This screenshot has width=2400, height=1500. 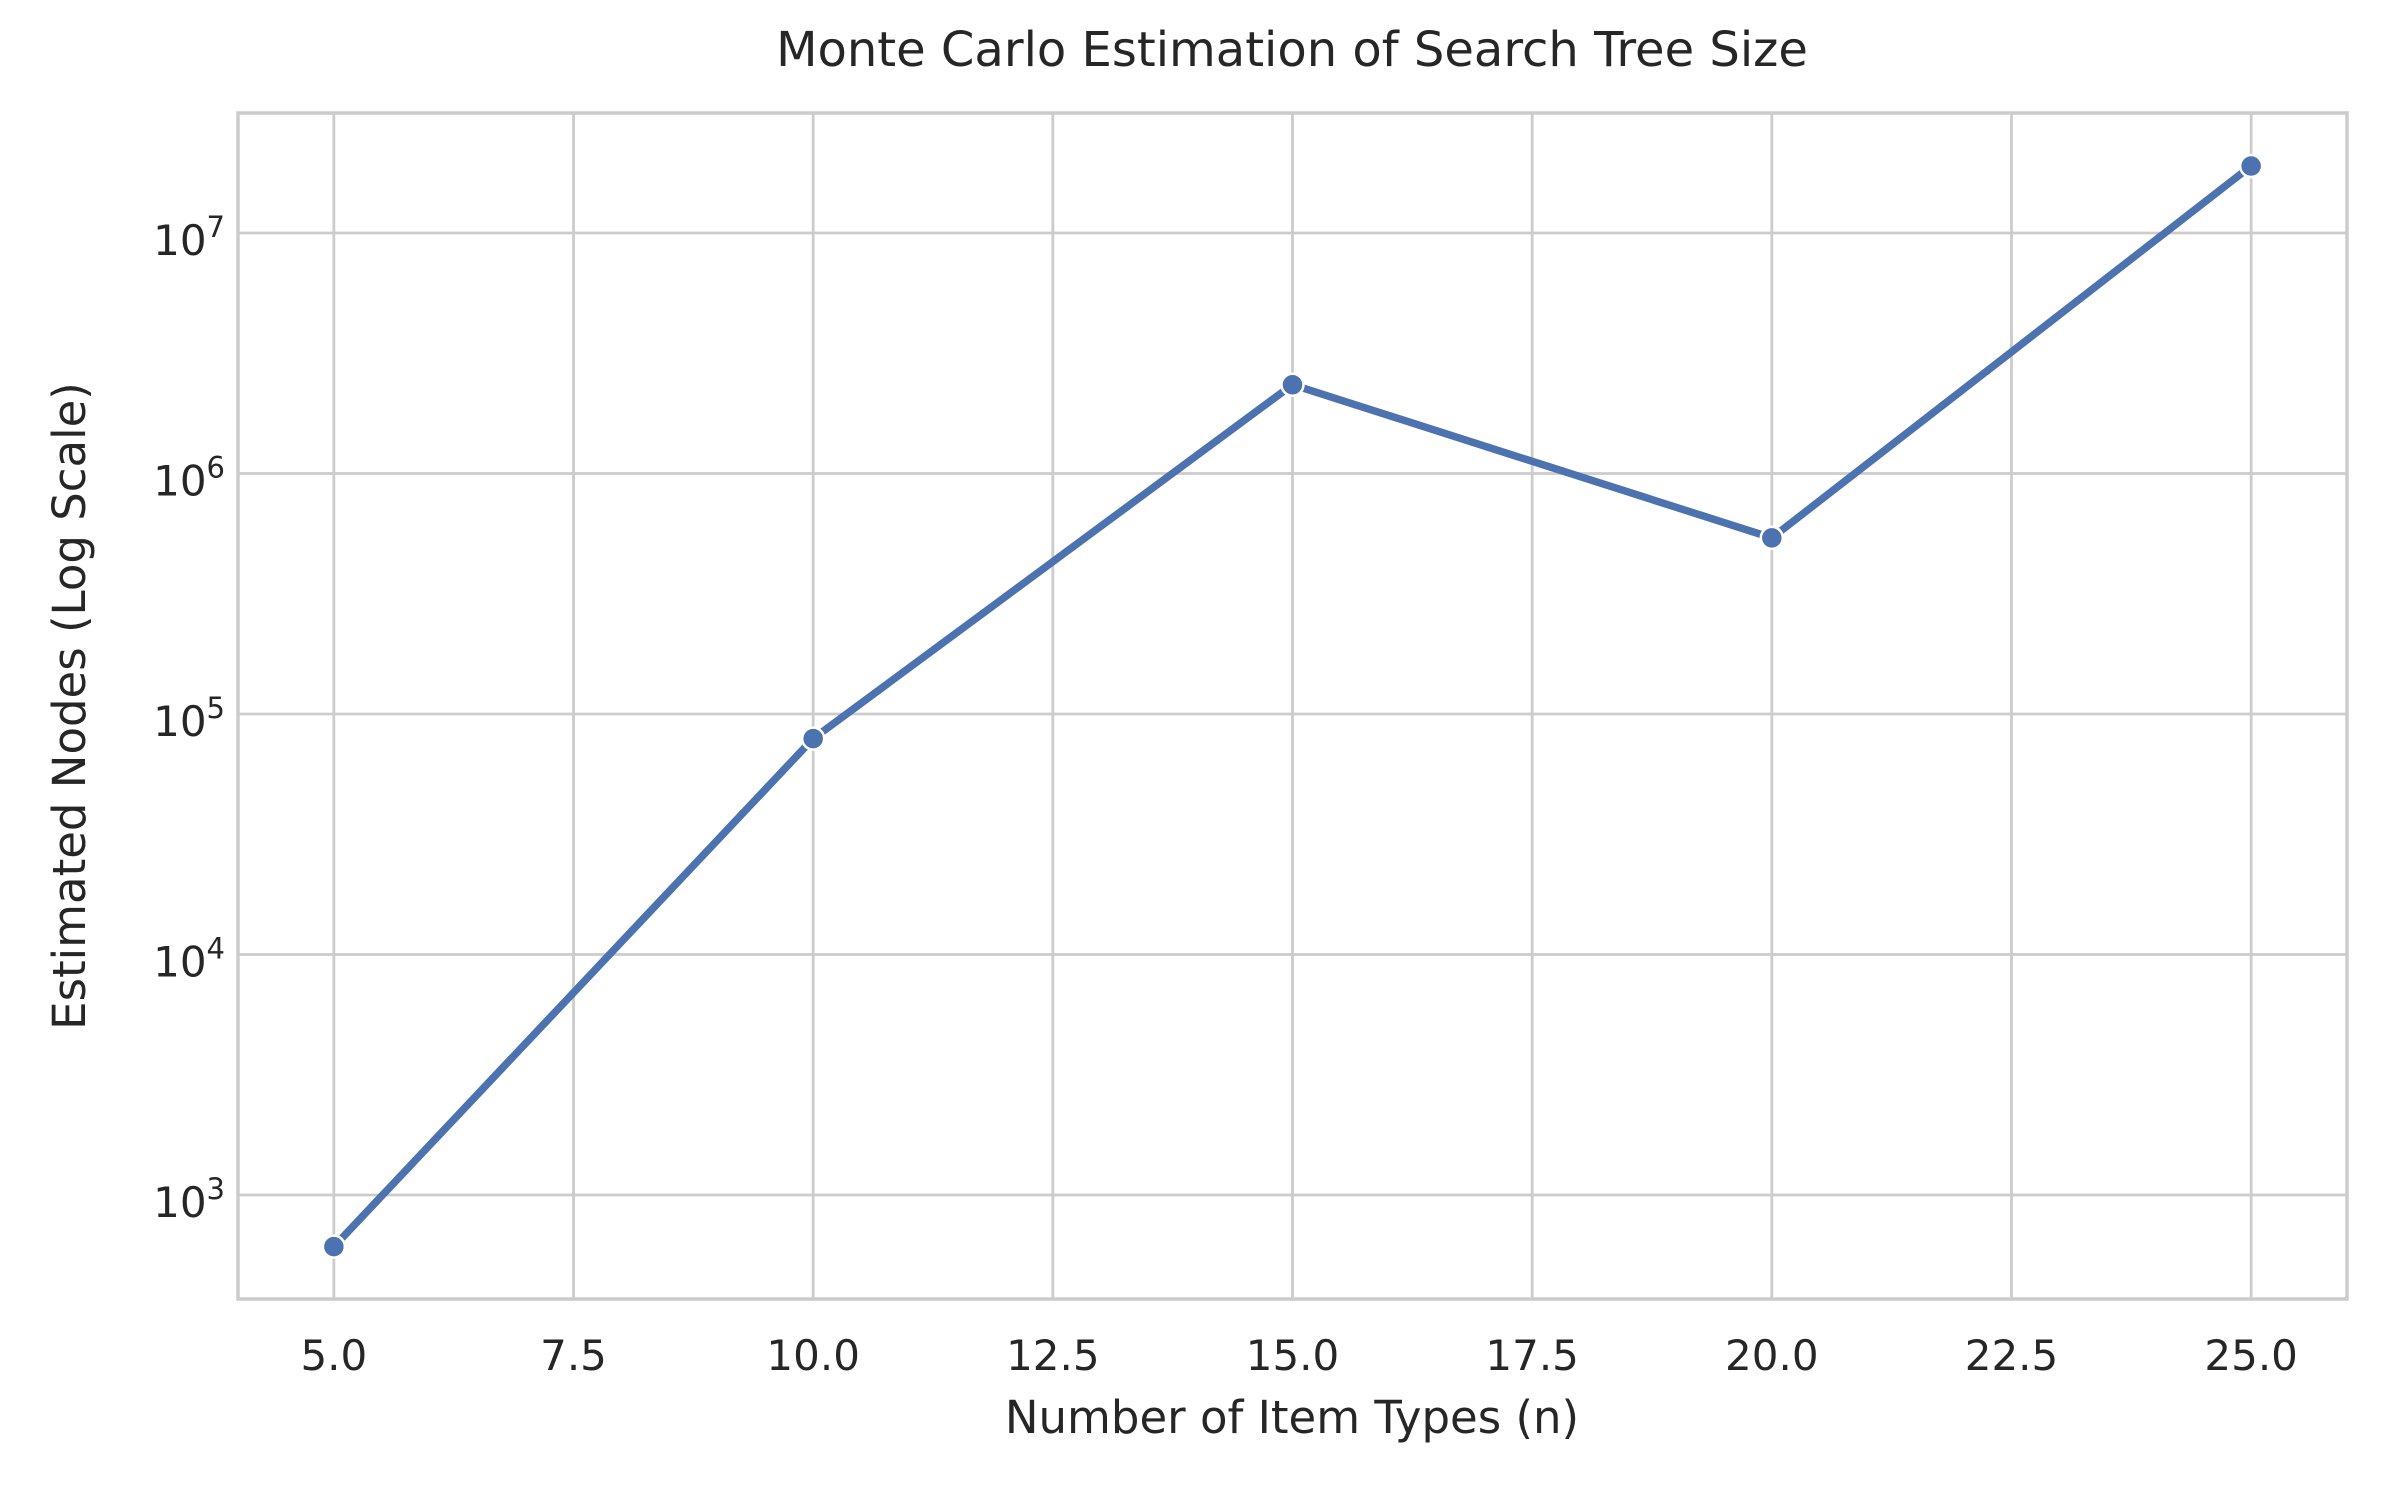 I want to click on y-tick-label: 10⁶, so click(x=189, y=478).